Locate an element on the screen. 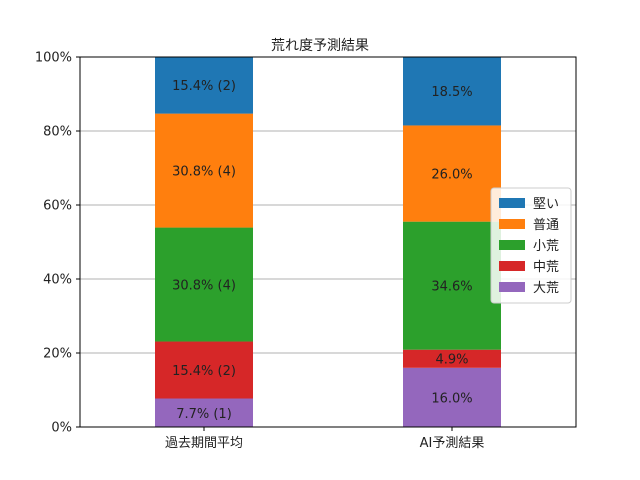 The image size is (640, 480). x-tick-label: AI予測結果 is located at coordinates (452, 443).